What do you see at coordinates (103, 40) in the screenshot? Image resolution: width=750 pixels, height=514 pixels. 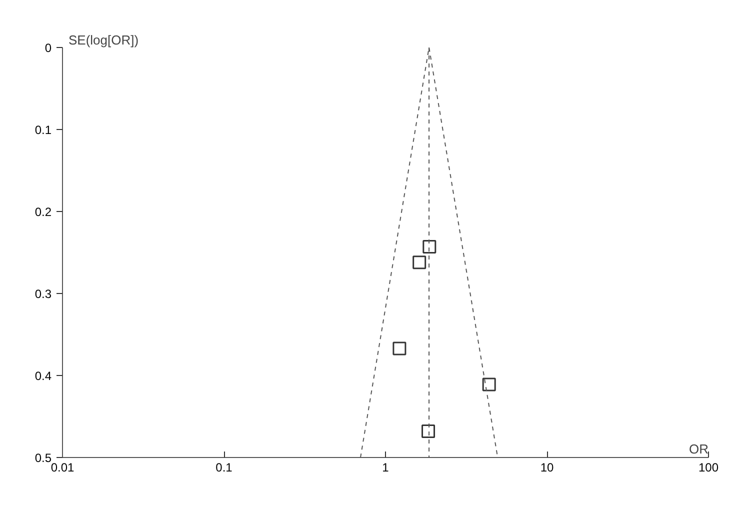 I see `y-axis-title: SE(log[OR])` at bounding box center [103, 40].